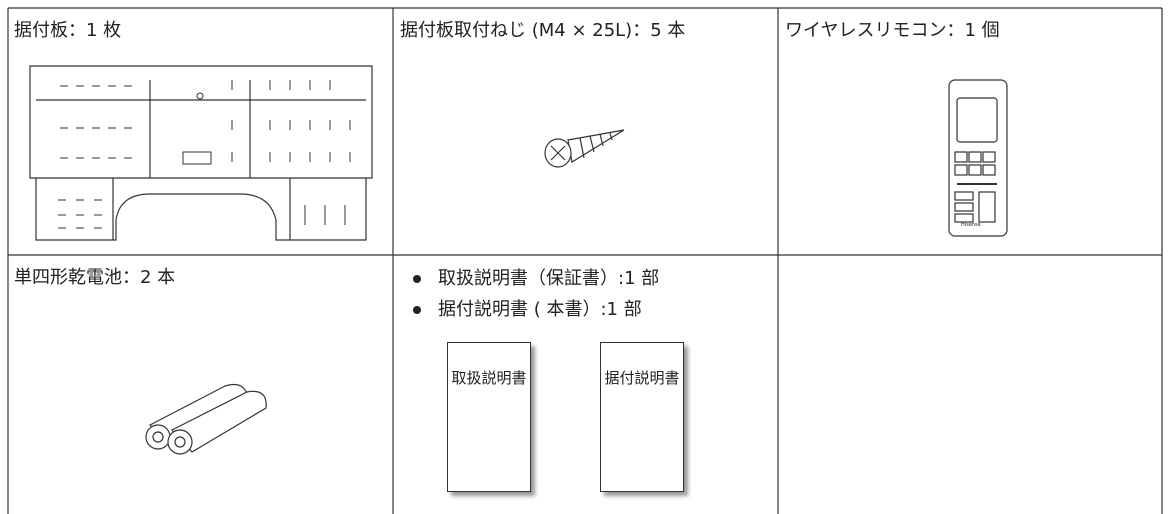  What do you see at coordinates (417, 294) in the screenshot?
I see `bullet-markers` at bounding box center [417, 294].